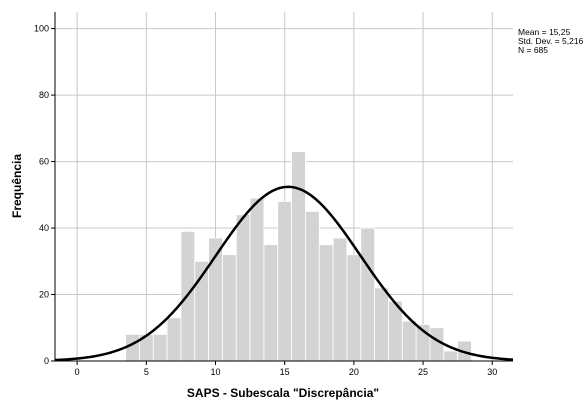 This screenshot has height=401, width=586. What do you see at coordinates (146, 372) in the screenshot?
I see `x-tick-label: 5` at bounding box center [146, 372].